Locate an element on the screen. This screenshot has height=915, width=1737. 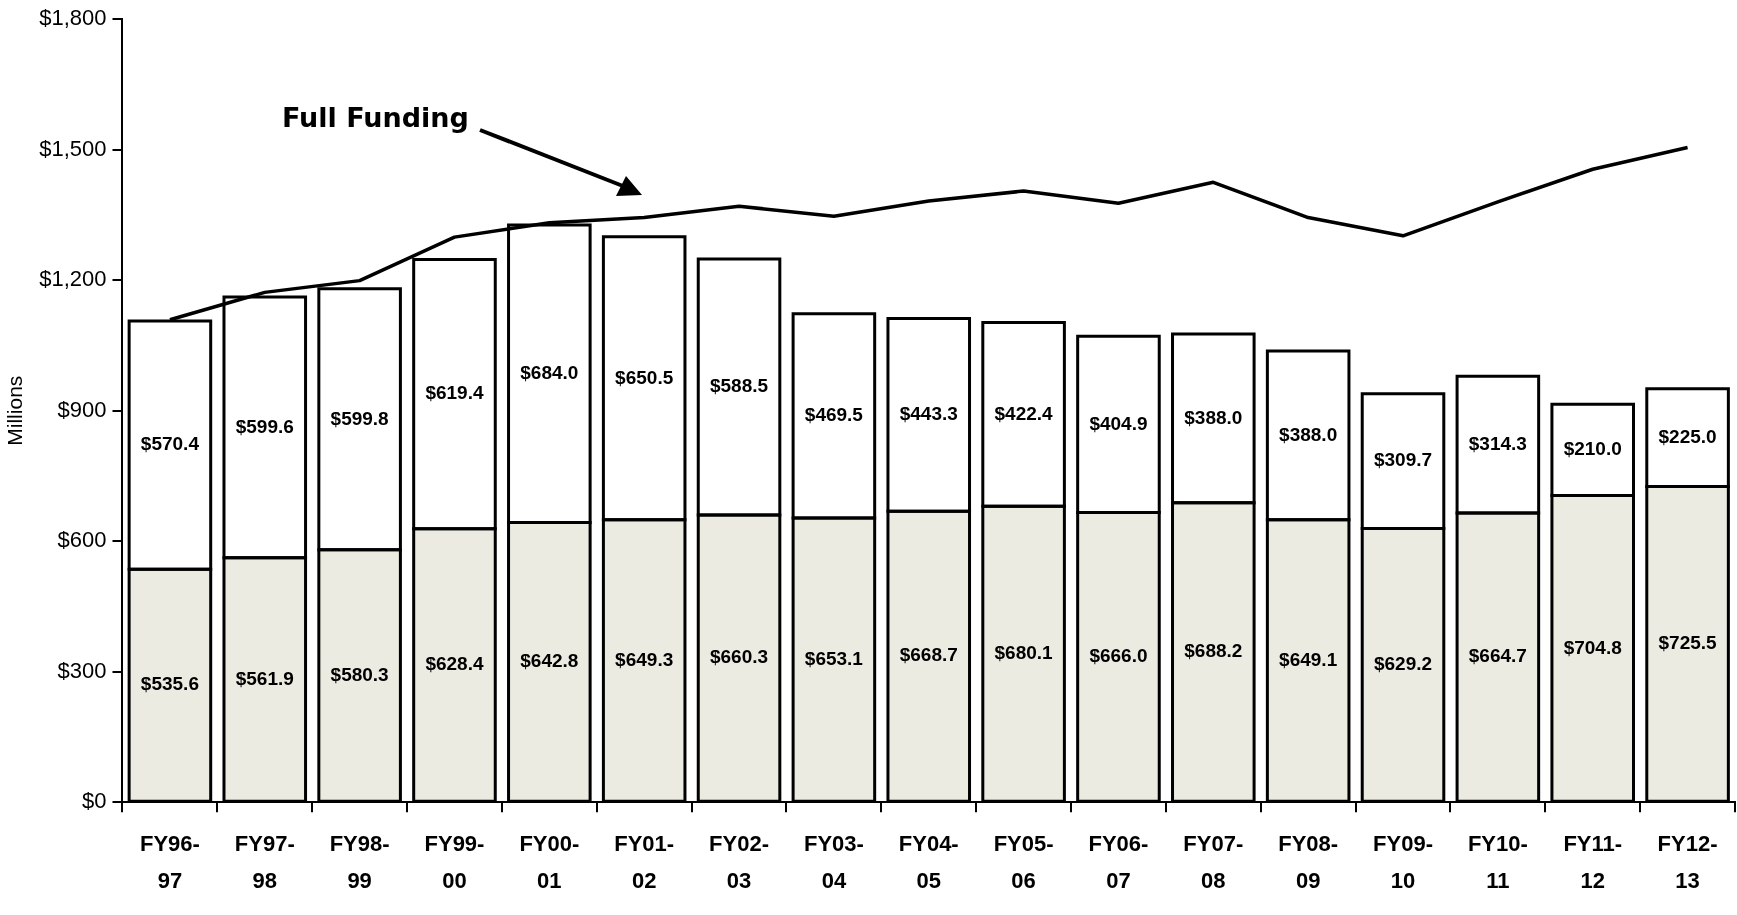
data-label: $210.0 is located at coordinates (1592, 449).